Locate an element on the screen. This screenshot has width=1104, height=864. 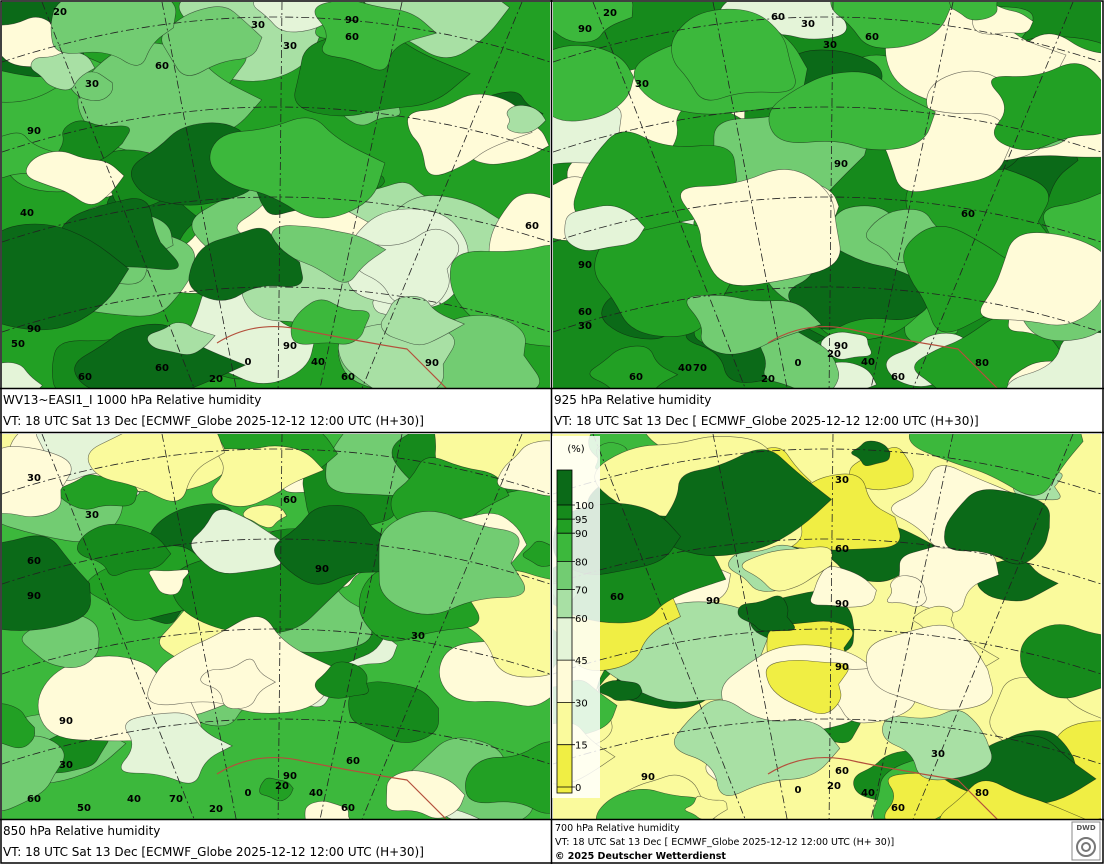
legend-tick-label: 0 is located at coordinates (578, 788).